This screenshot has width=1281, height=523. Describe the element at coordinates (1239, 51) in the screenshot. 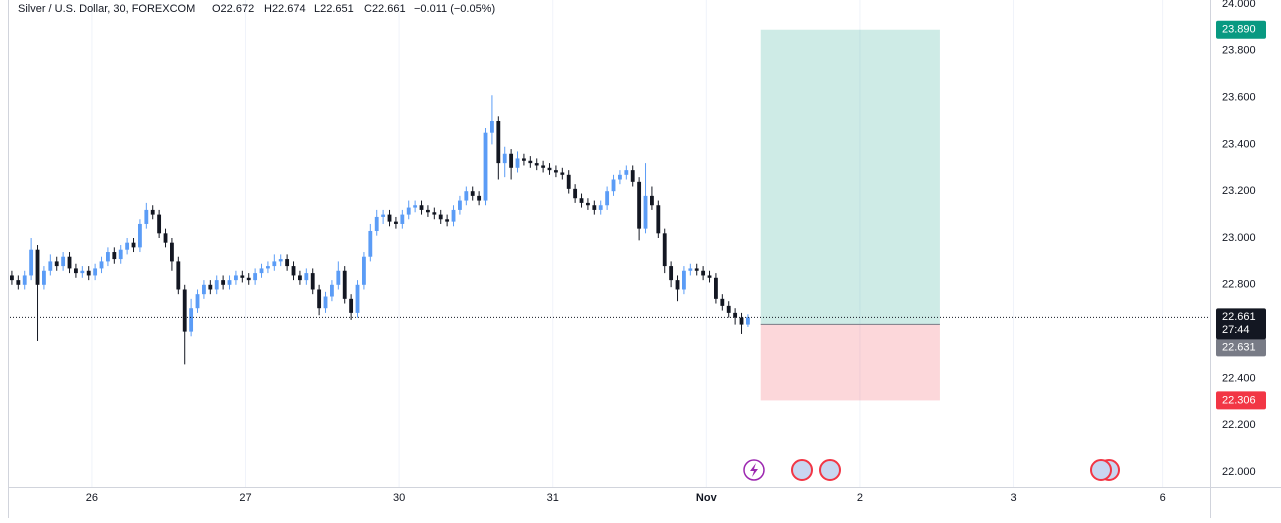

I see `y-tick-label: 23.800` at that location.